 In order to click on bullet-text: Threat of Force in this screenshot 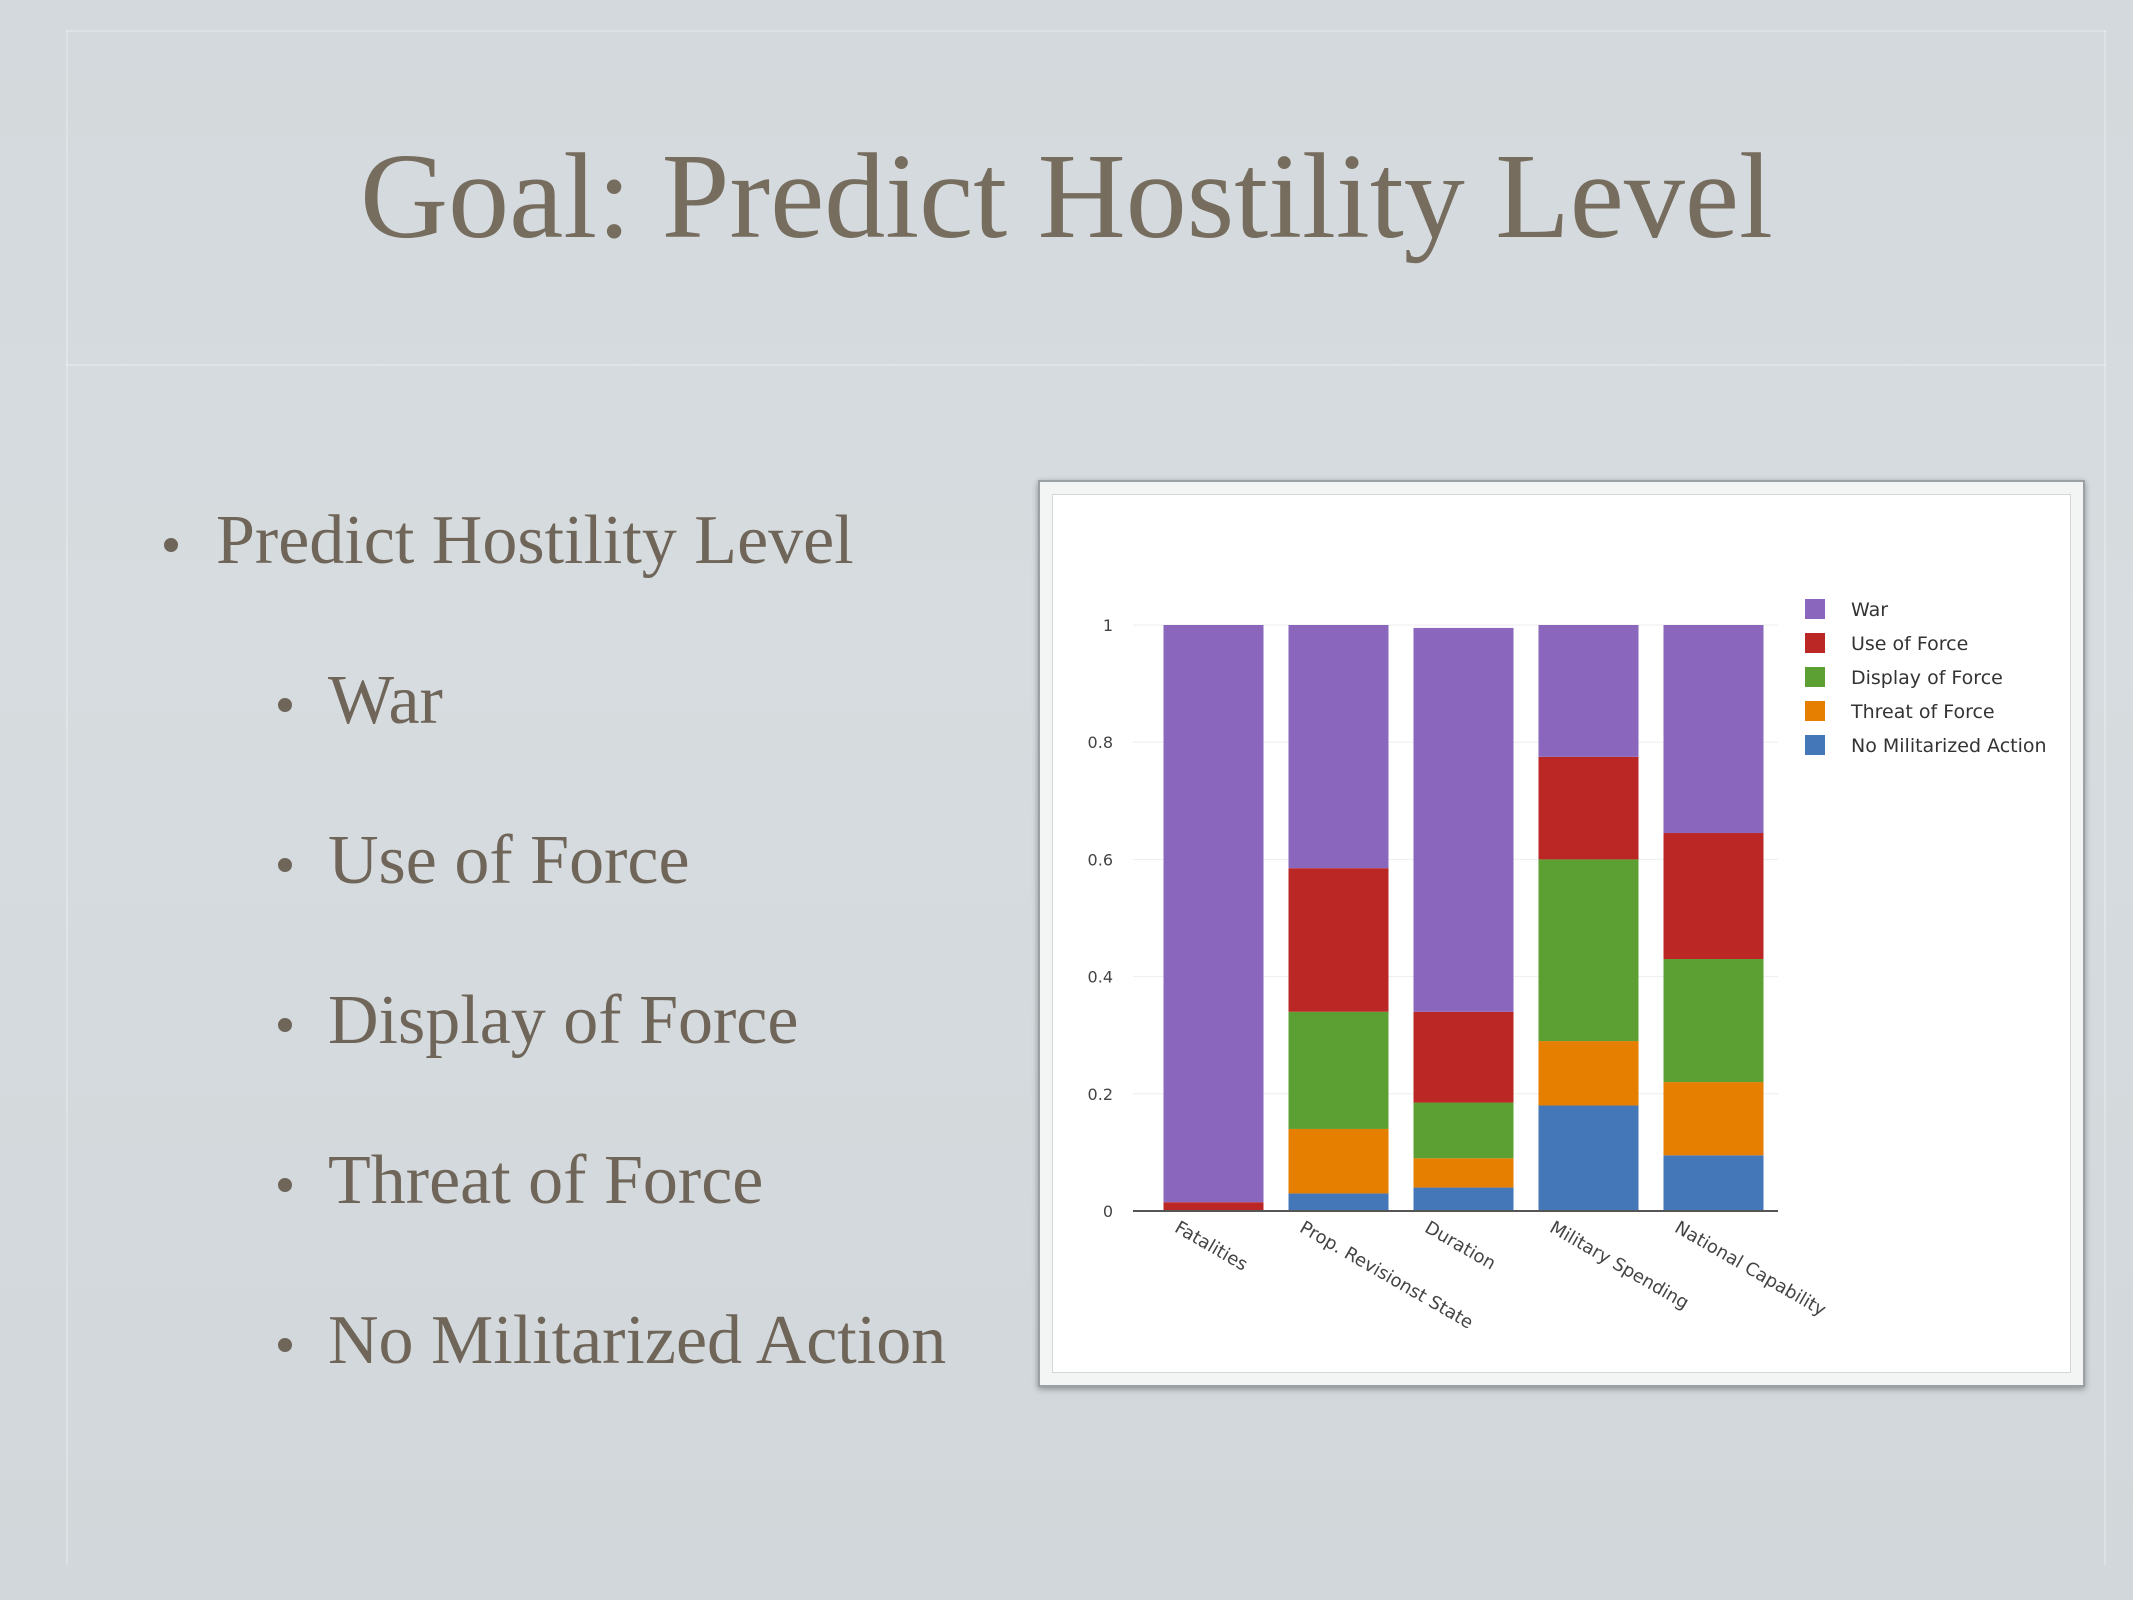, I will do `click(546, 1180)`.